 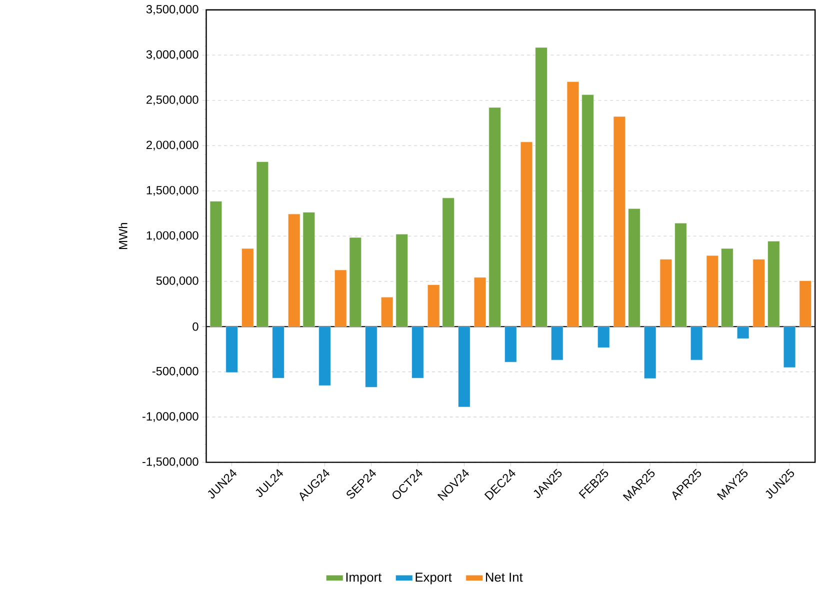 What do you see at coordinates (170, 462) in the screenshot?
I see `y-tick-label: -1,500,000` at bounding box center [170, 462].